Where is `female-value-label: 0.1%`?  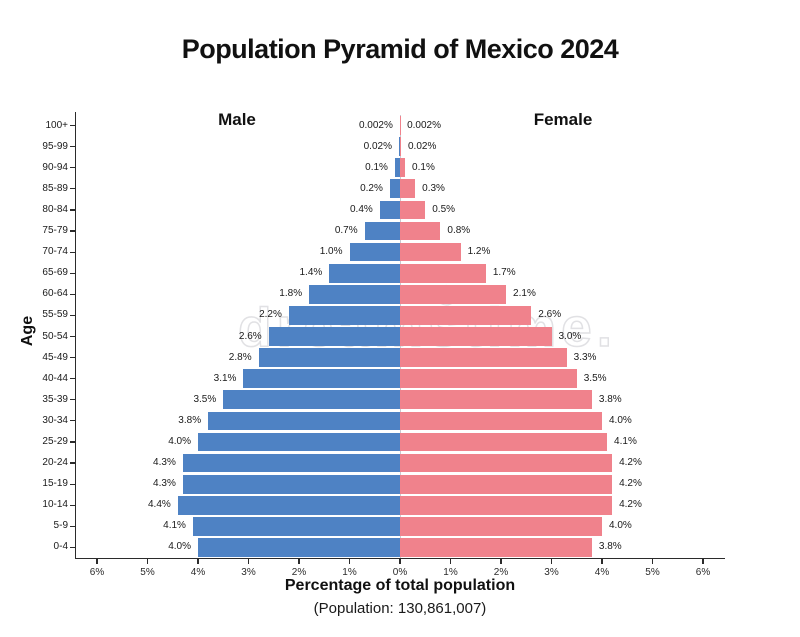
female-value-label: 0.1% is located at coordinates (423, 167).